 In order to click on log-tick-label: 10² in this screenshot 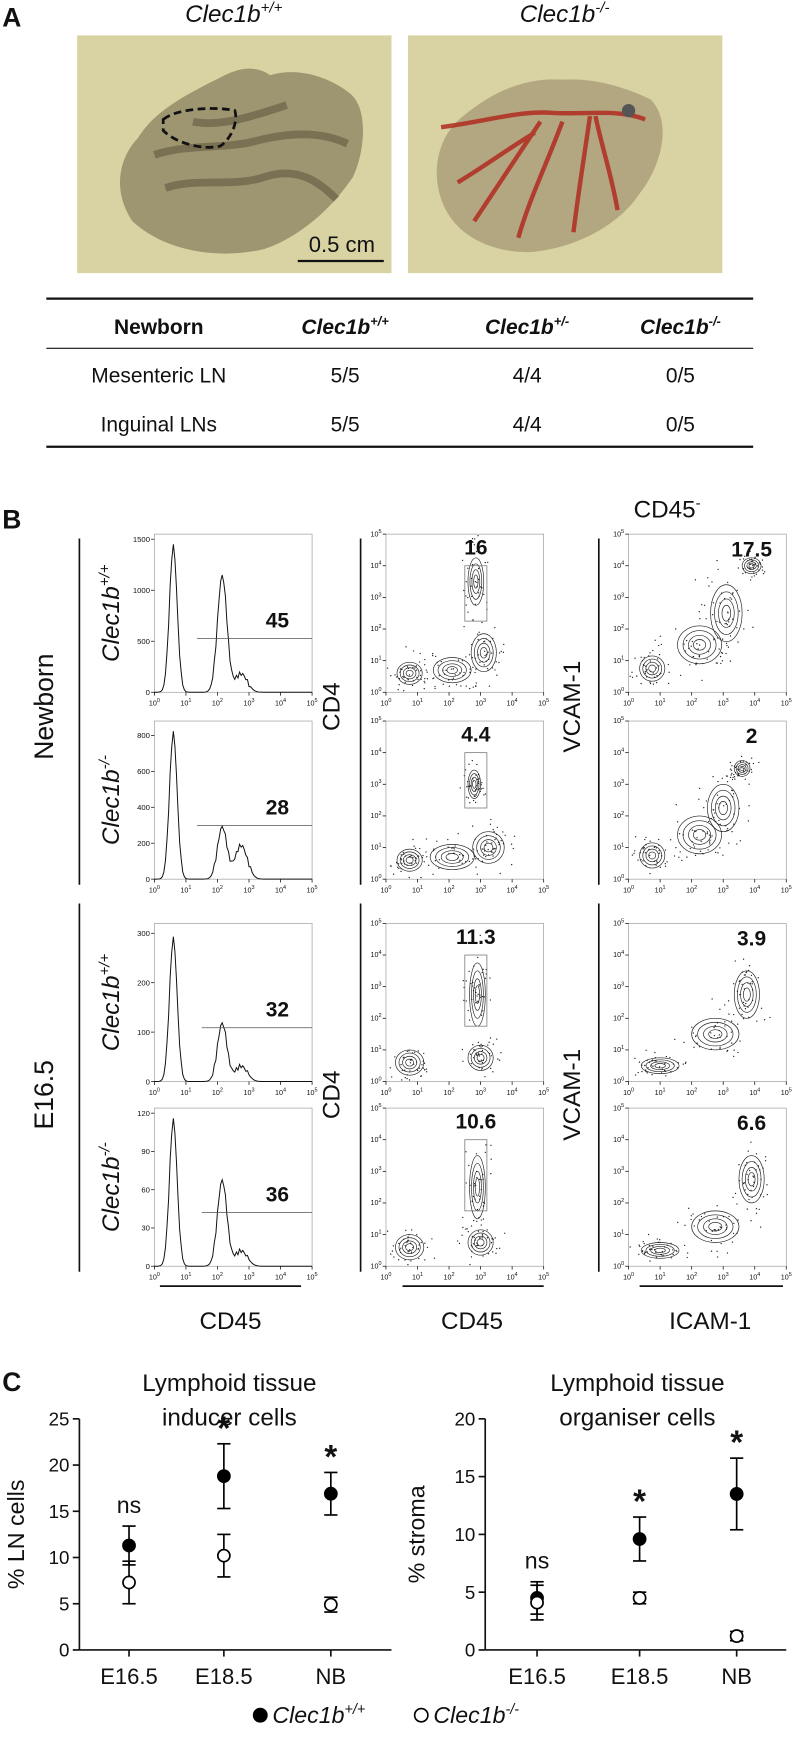, I will do `click(217, 702)`.